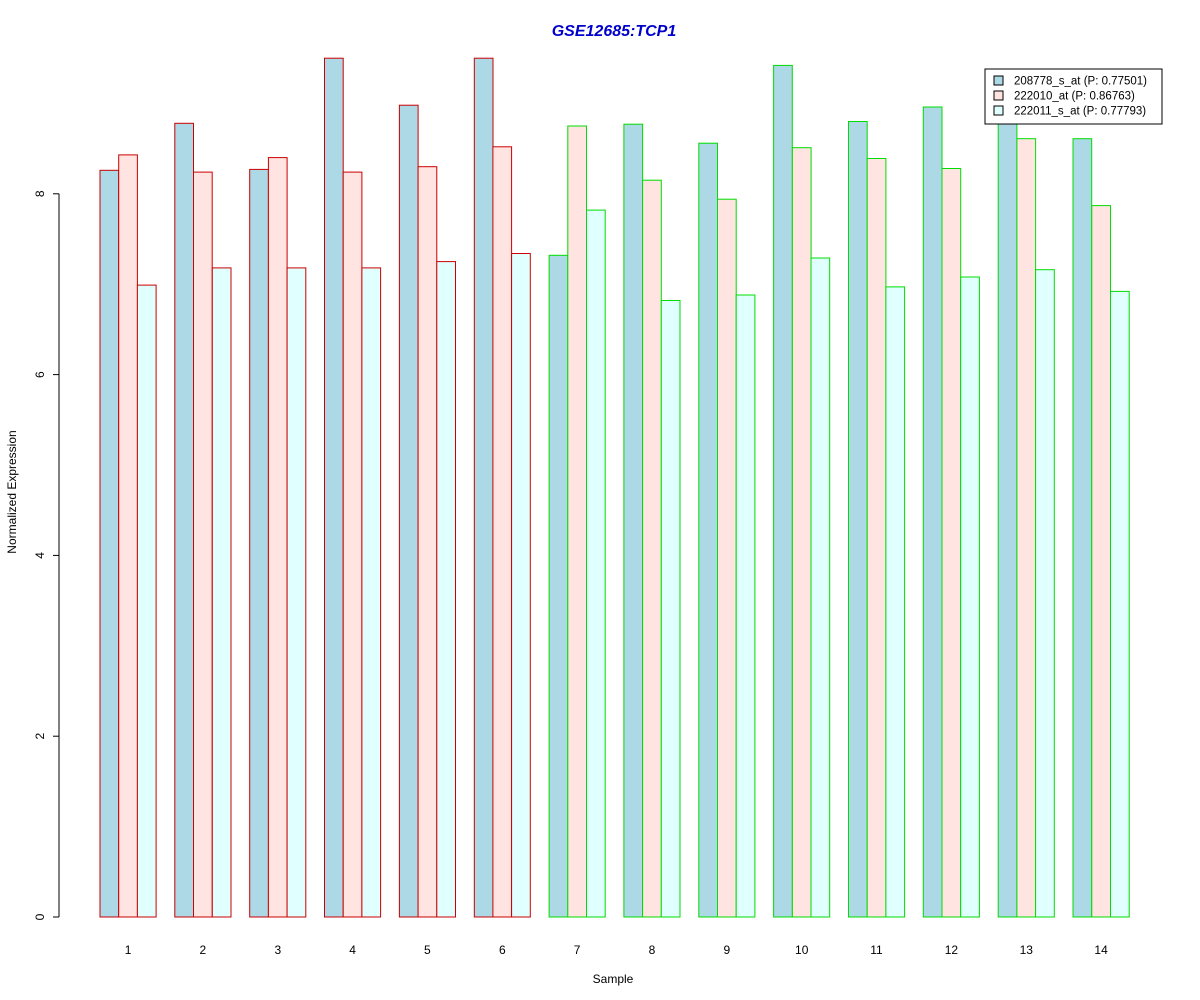 This screenshot has height=1000, width=1200. I want to click on x-axis-label: Sample, so click(613, 979).